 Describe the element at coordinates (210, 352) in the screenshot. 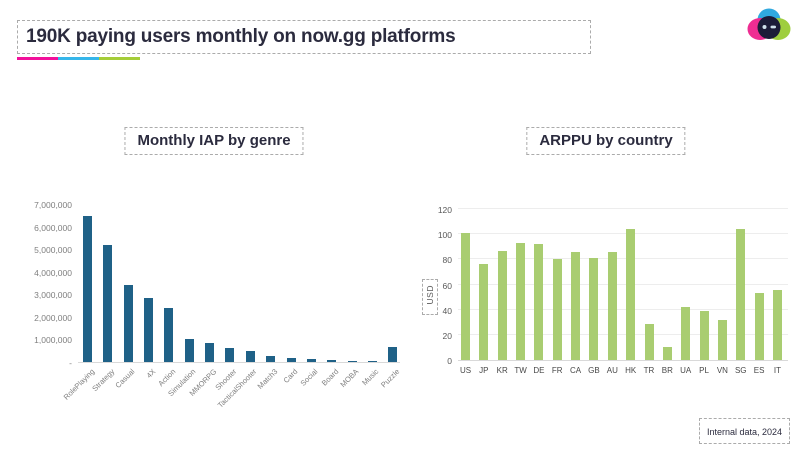

I see `bar-MMORPG` at that location.